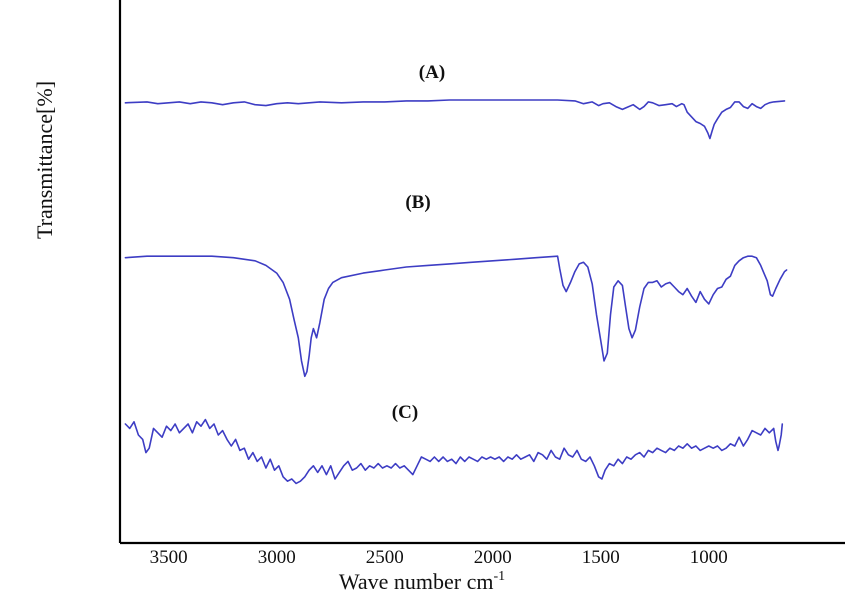  I want to click on x-axis-title: Wave number cm-1, so click(422, 581).